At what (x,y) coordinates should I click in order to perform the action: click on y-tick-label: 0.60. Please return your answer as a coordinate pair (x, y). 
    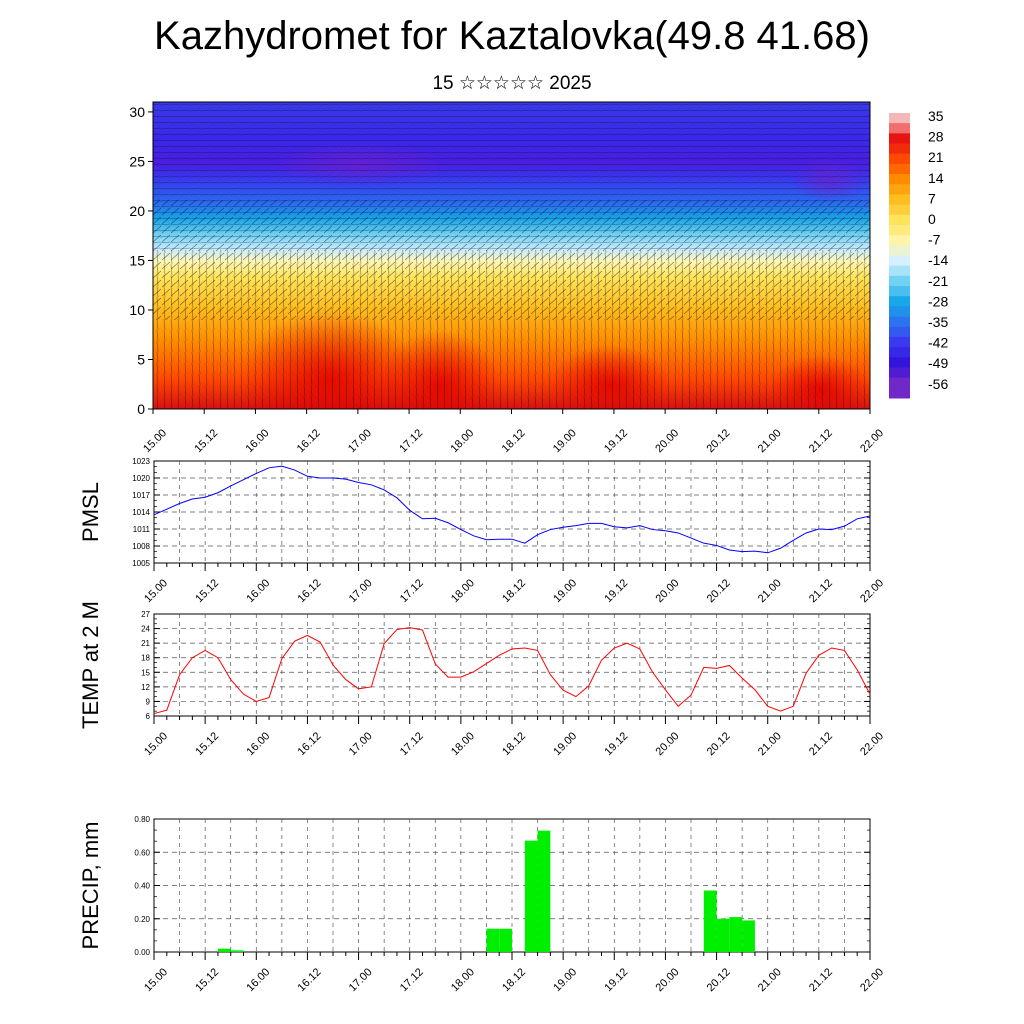
    Looking at the image, I should click on (142, 852).